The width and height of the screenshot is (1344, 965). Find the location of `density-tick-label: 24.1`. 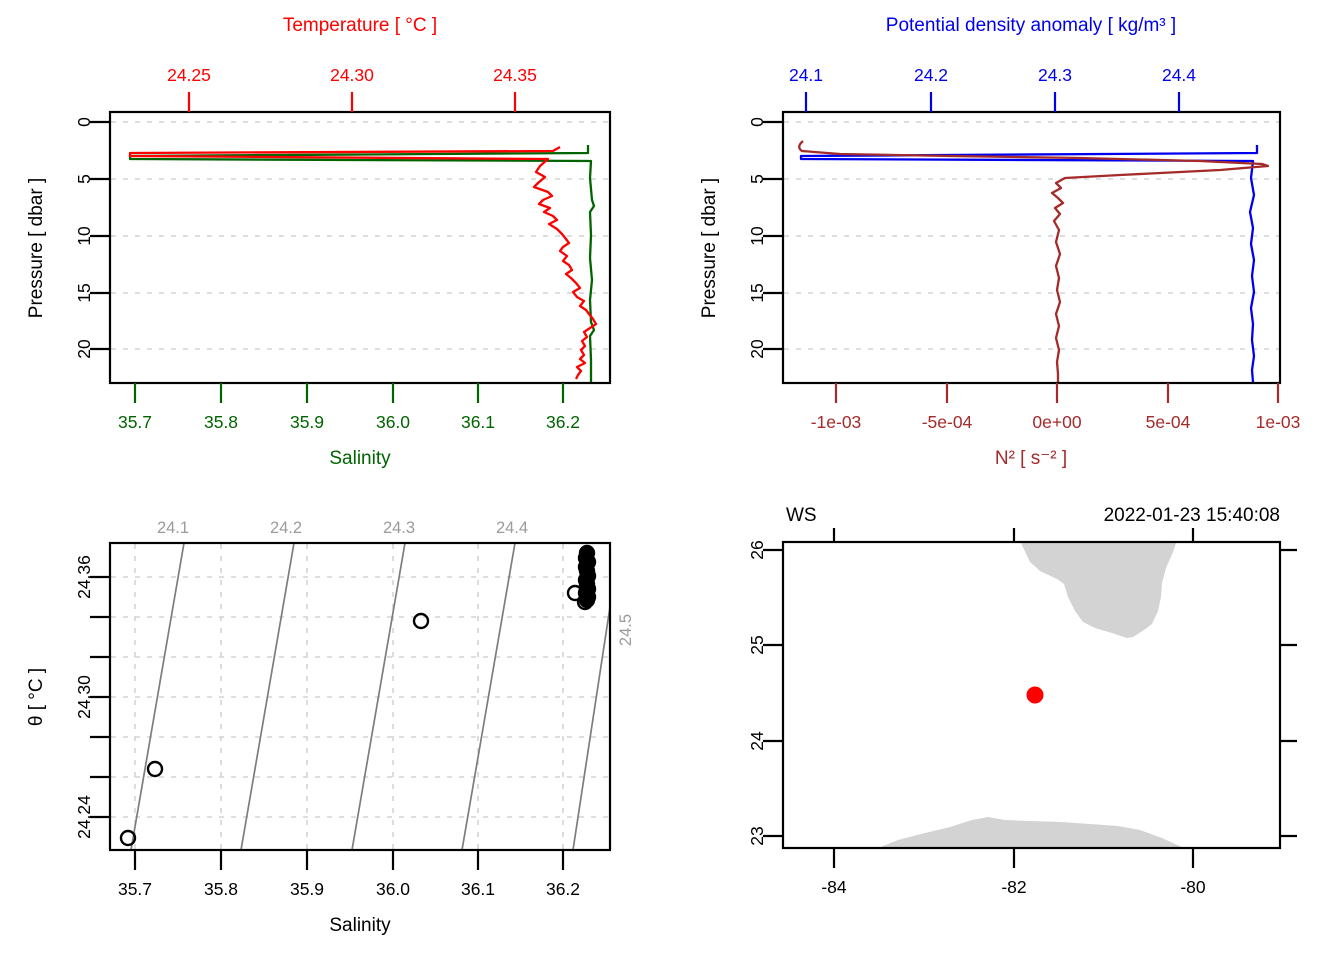

density-tick-label: 24.1 is located at coordinates (806, 75).